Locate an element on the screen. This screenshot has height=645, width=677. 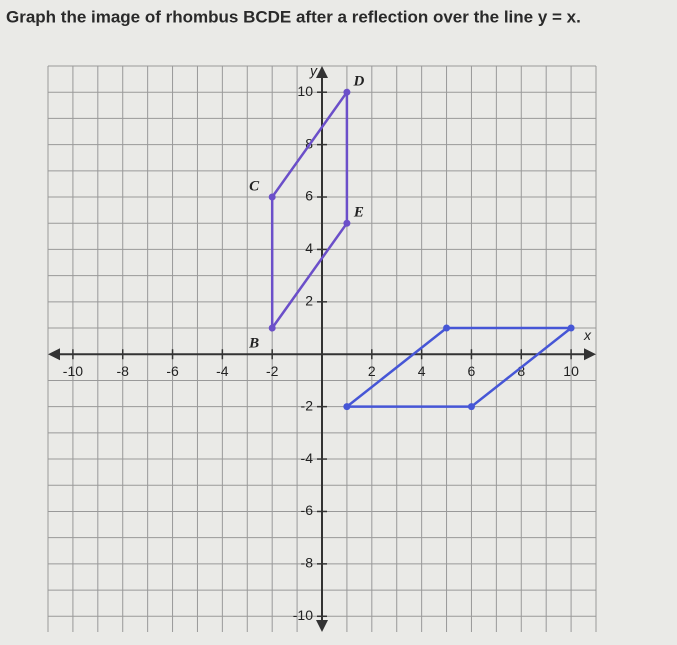
vertex-label: E is located at coordinates (358, 213).